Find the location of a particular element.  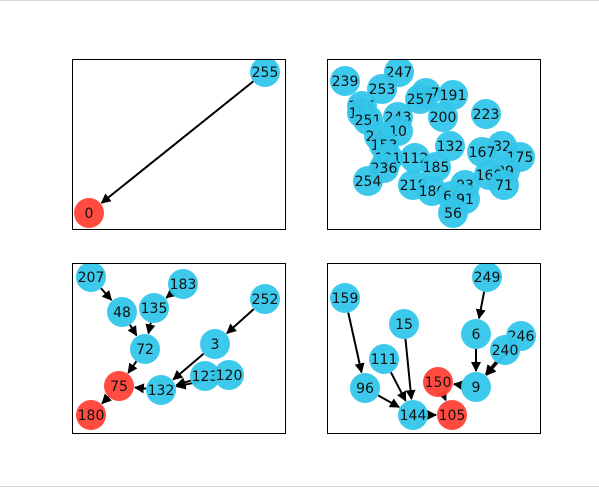

node-15: 15 is located at coordinates (404, 324).